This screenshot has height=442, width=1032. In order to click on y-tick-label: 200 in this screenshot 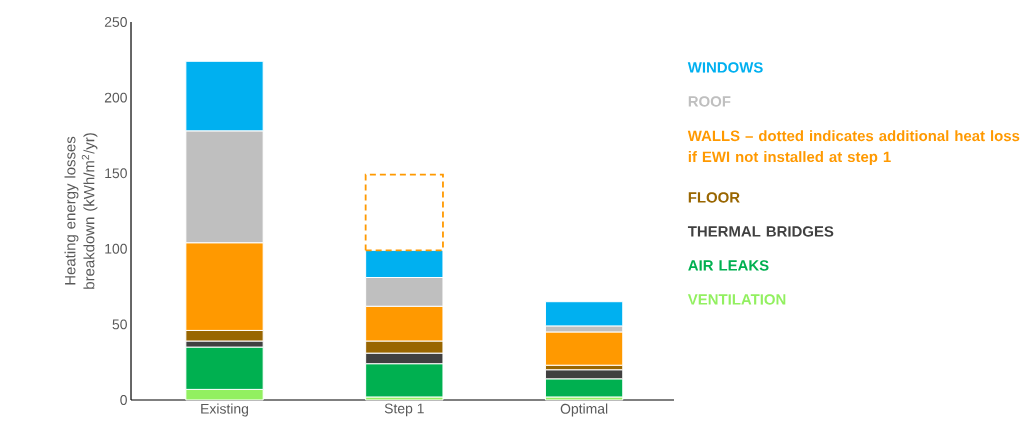, I will do `click(115, 97)`.